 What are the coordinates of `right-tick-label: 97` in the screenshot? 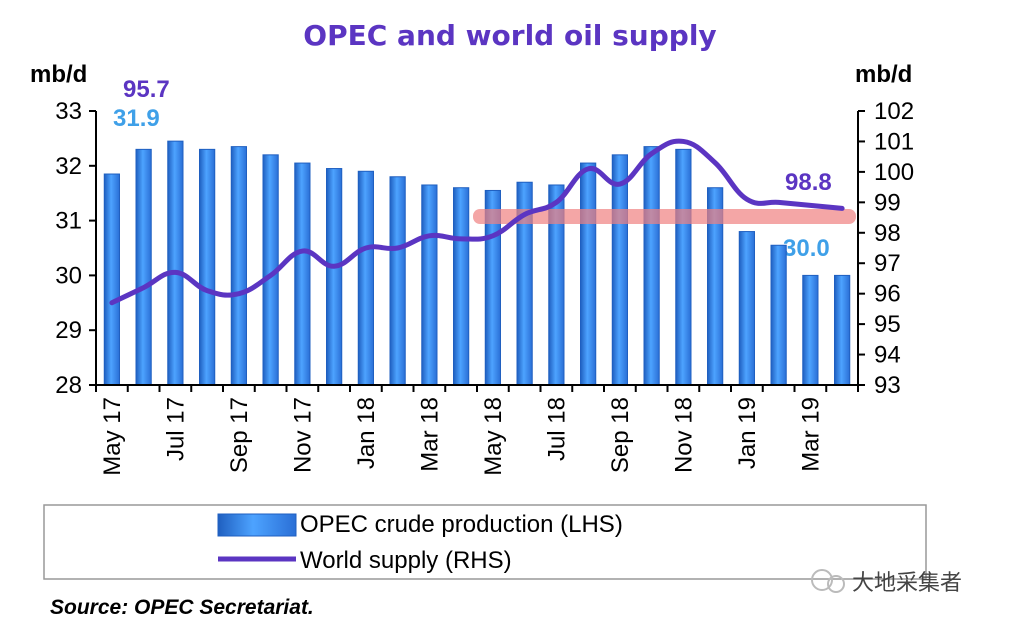 It's located at (887, 263).